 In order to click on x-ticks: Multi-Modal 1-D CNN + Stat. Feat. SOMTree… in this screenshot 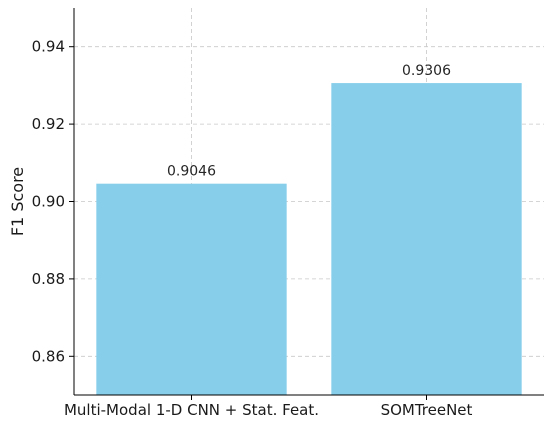, I will do `click(268, 407)`.